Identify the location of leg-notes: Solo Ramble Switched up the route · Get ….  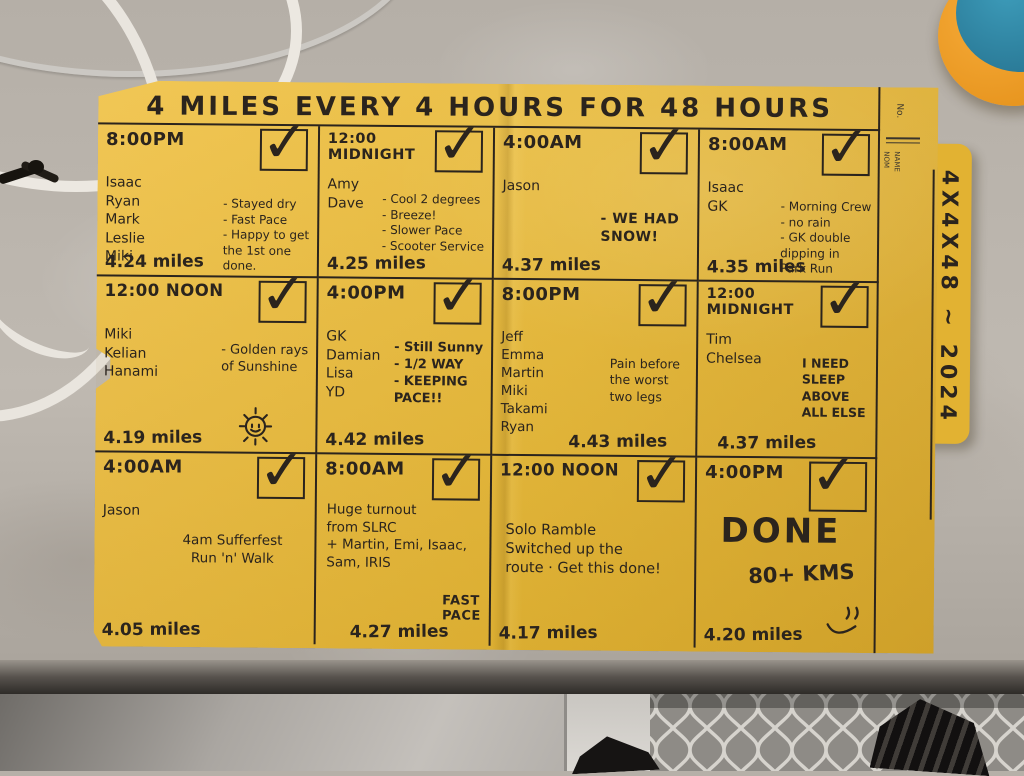
(583, 549).